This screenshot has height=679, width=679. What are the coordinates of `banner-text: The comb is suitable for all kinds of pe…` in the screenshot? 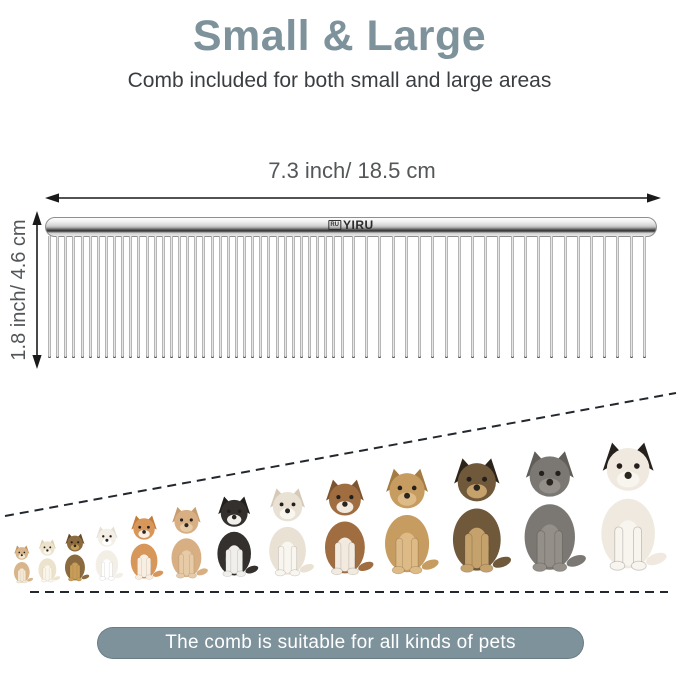 It's located at (340, 642).